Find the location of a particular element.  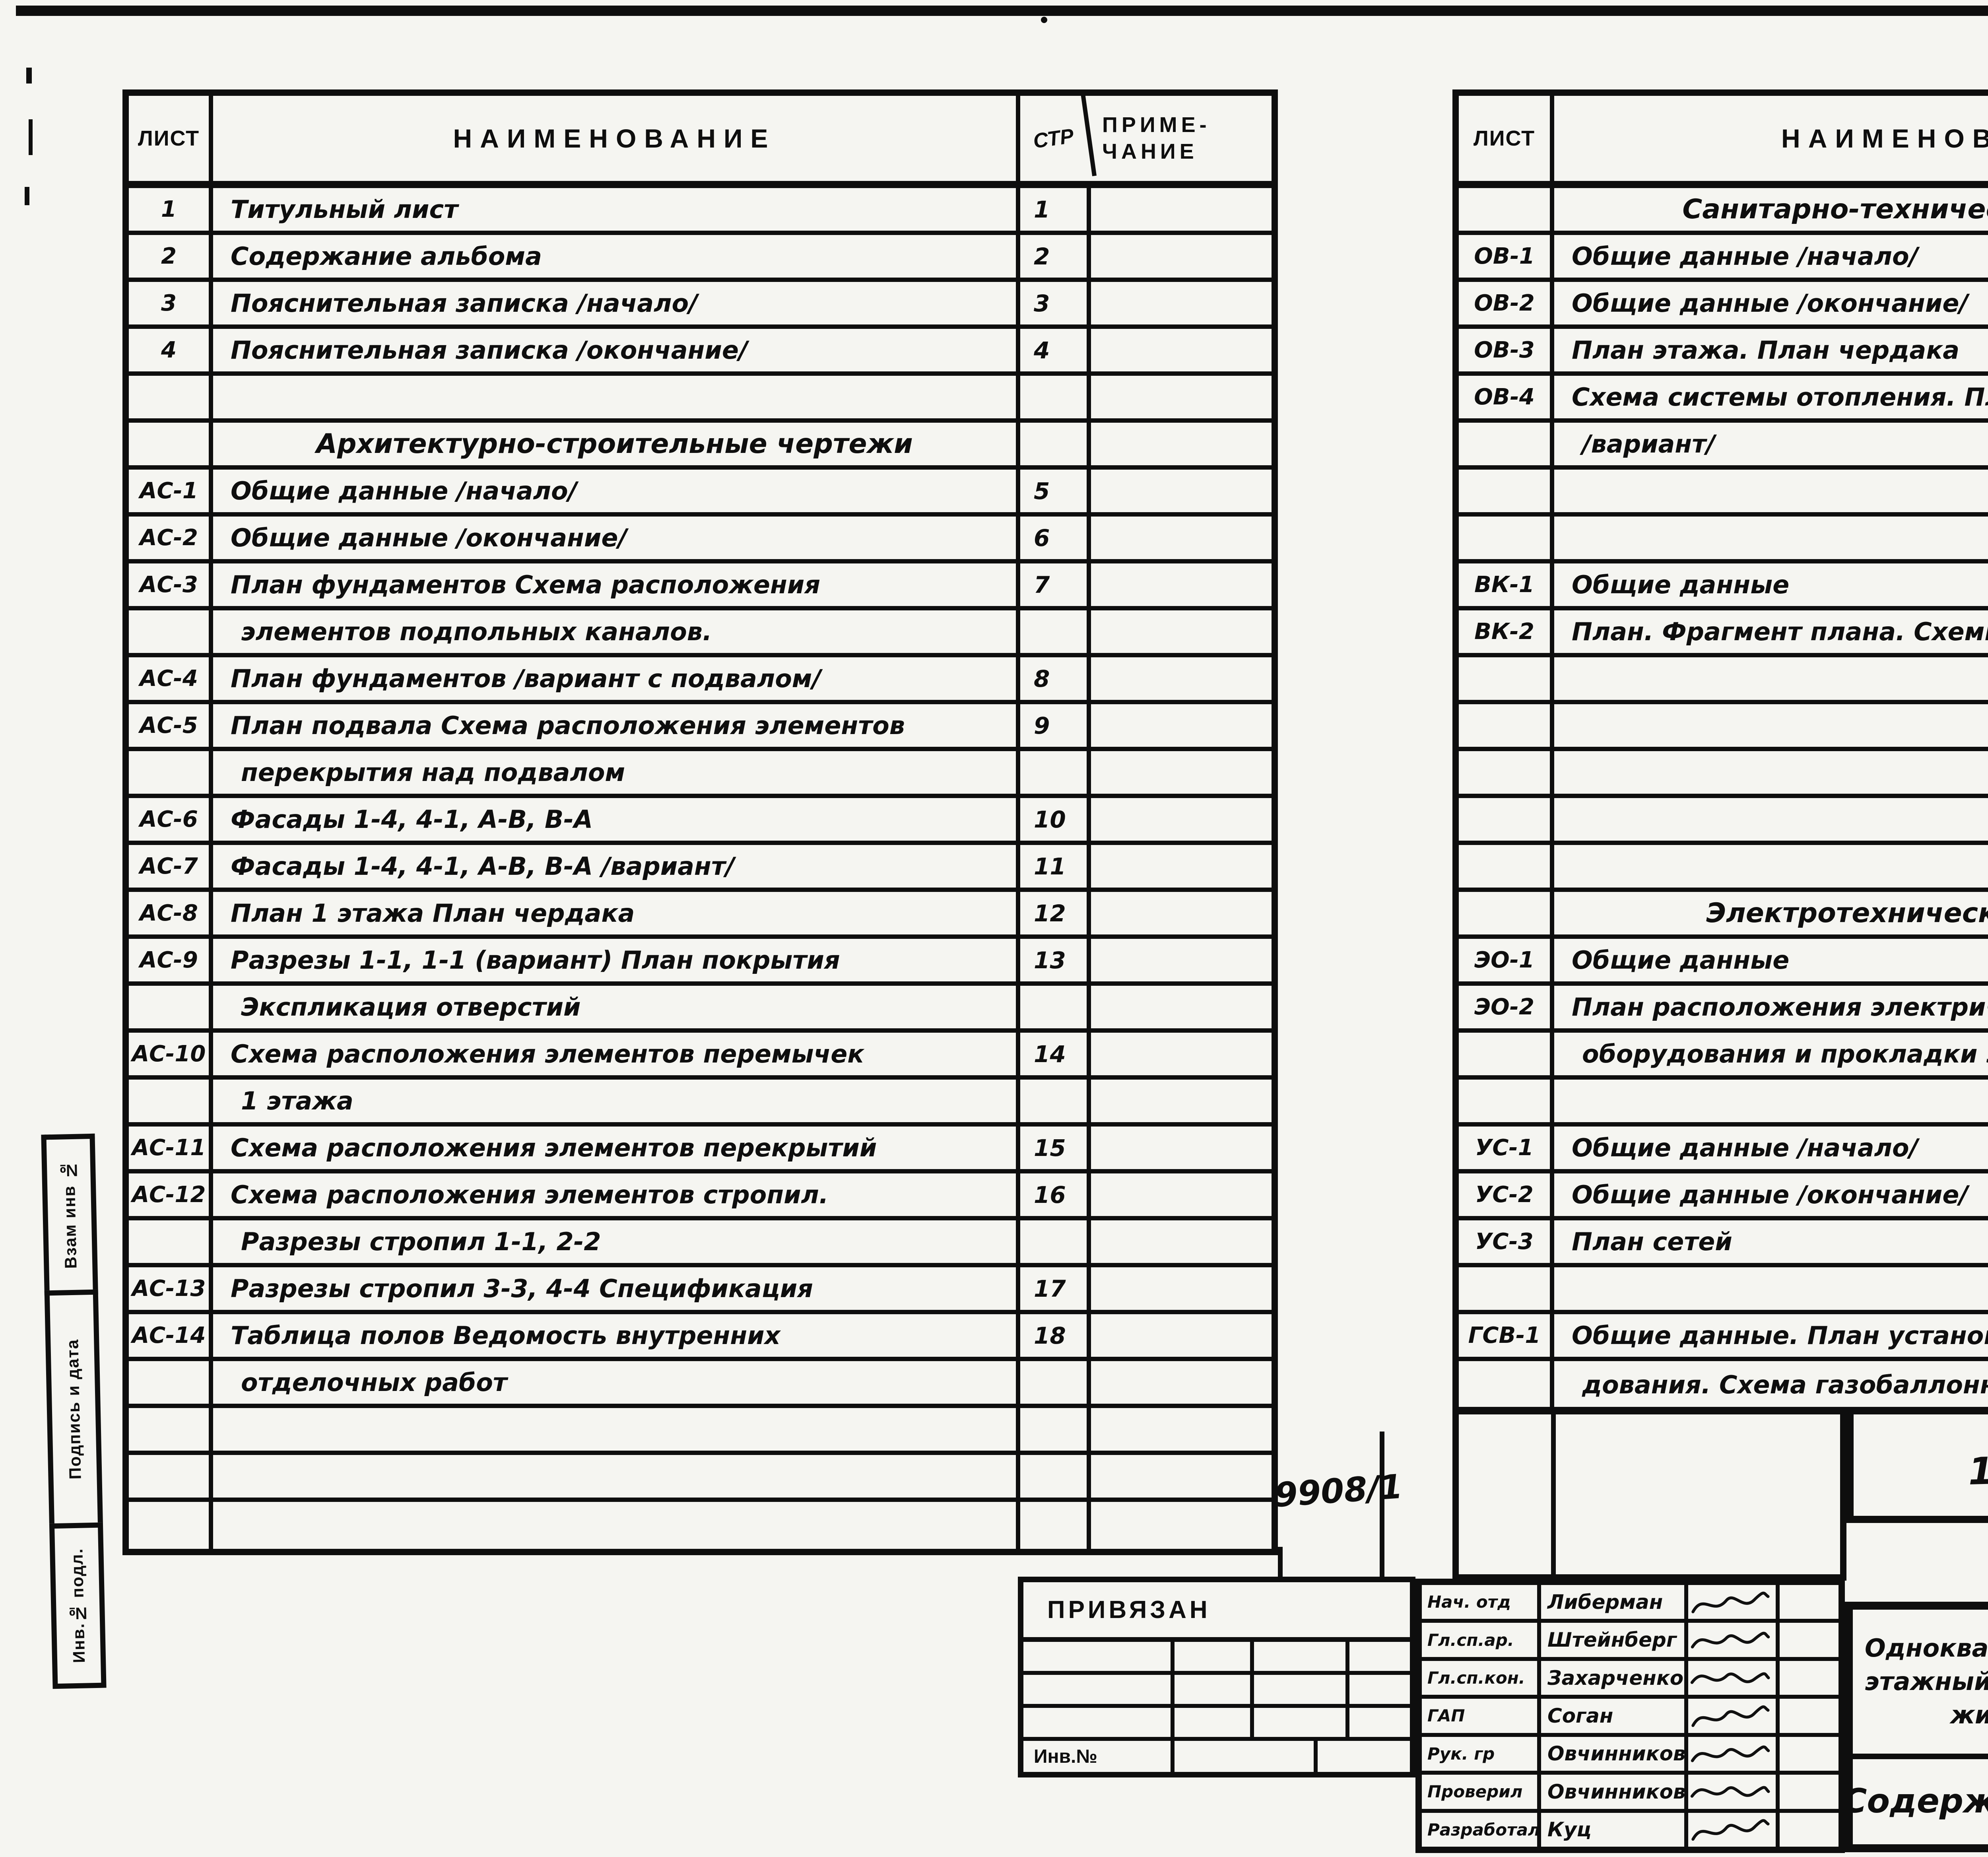

cell-sheet-code: АС-9 is located at coordinates (171, 960).